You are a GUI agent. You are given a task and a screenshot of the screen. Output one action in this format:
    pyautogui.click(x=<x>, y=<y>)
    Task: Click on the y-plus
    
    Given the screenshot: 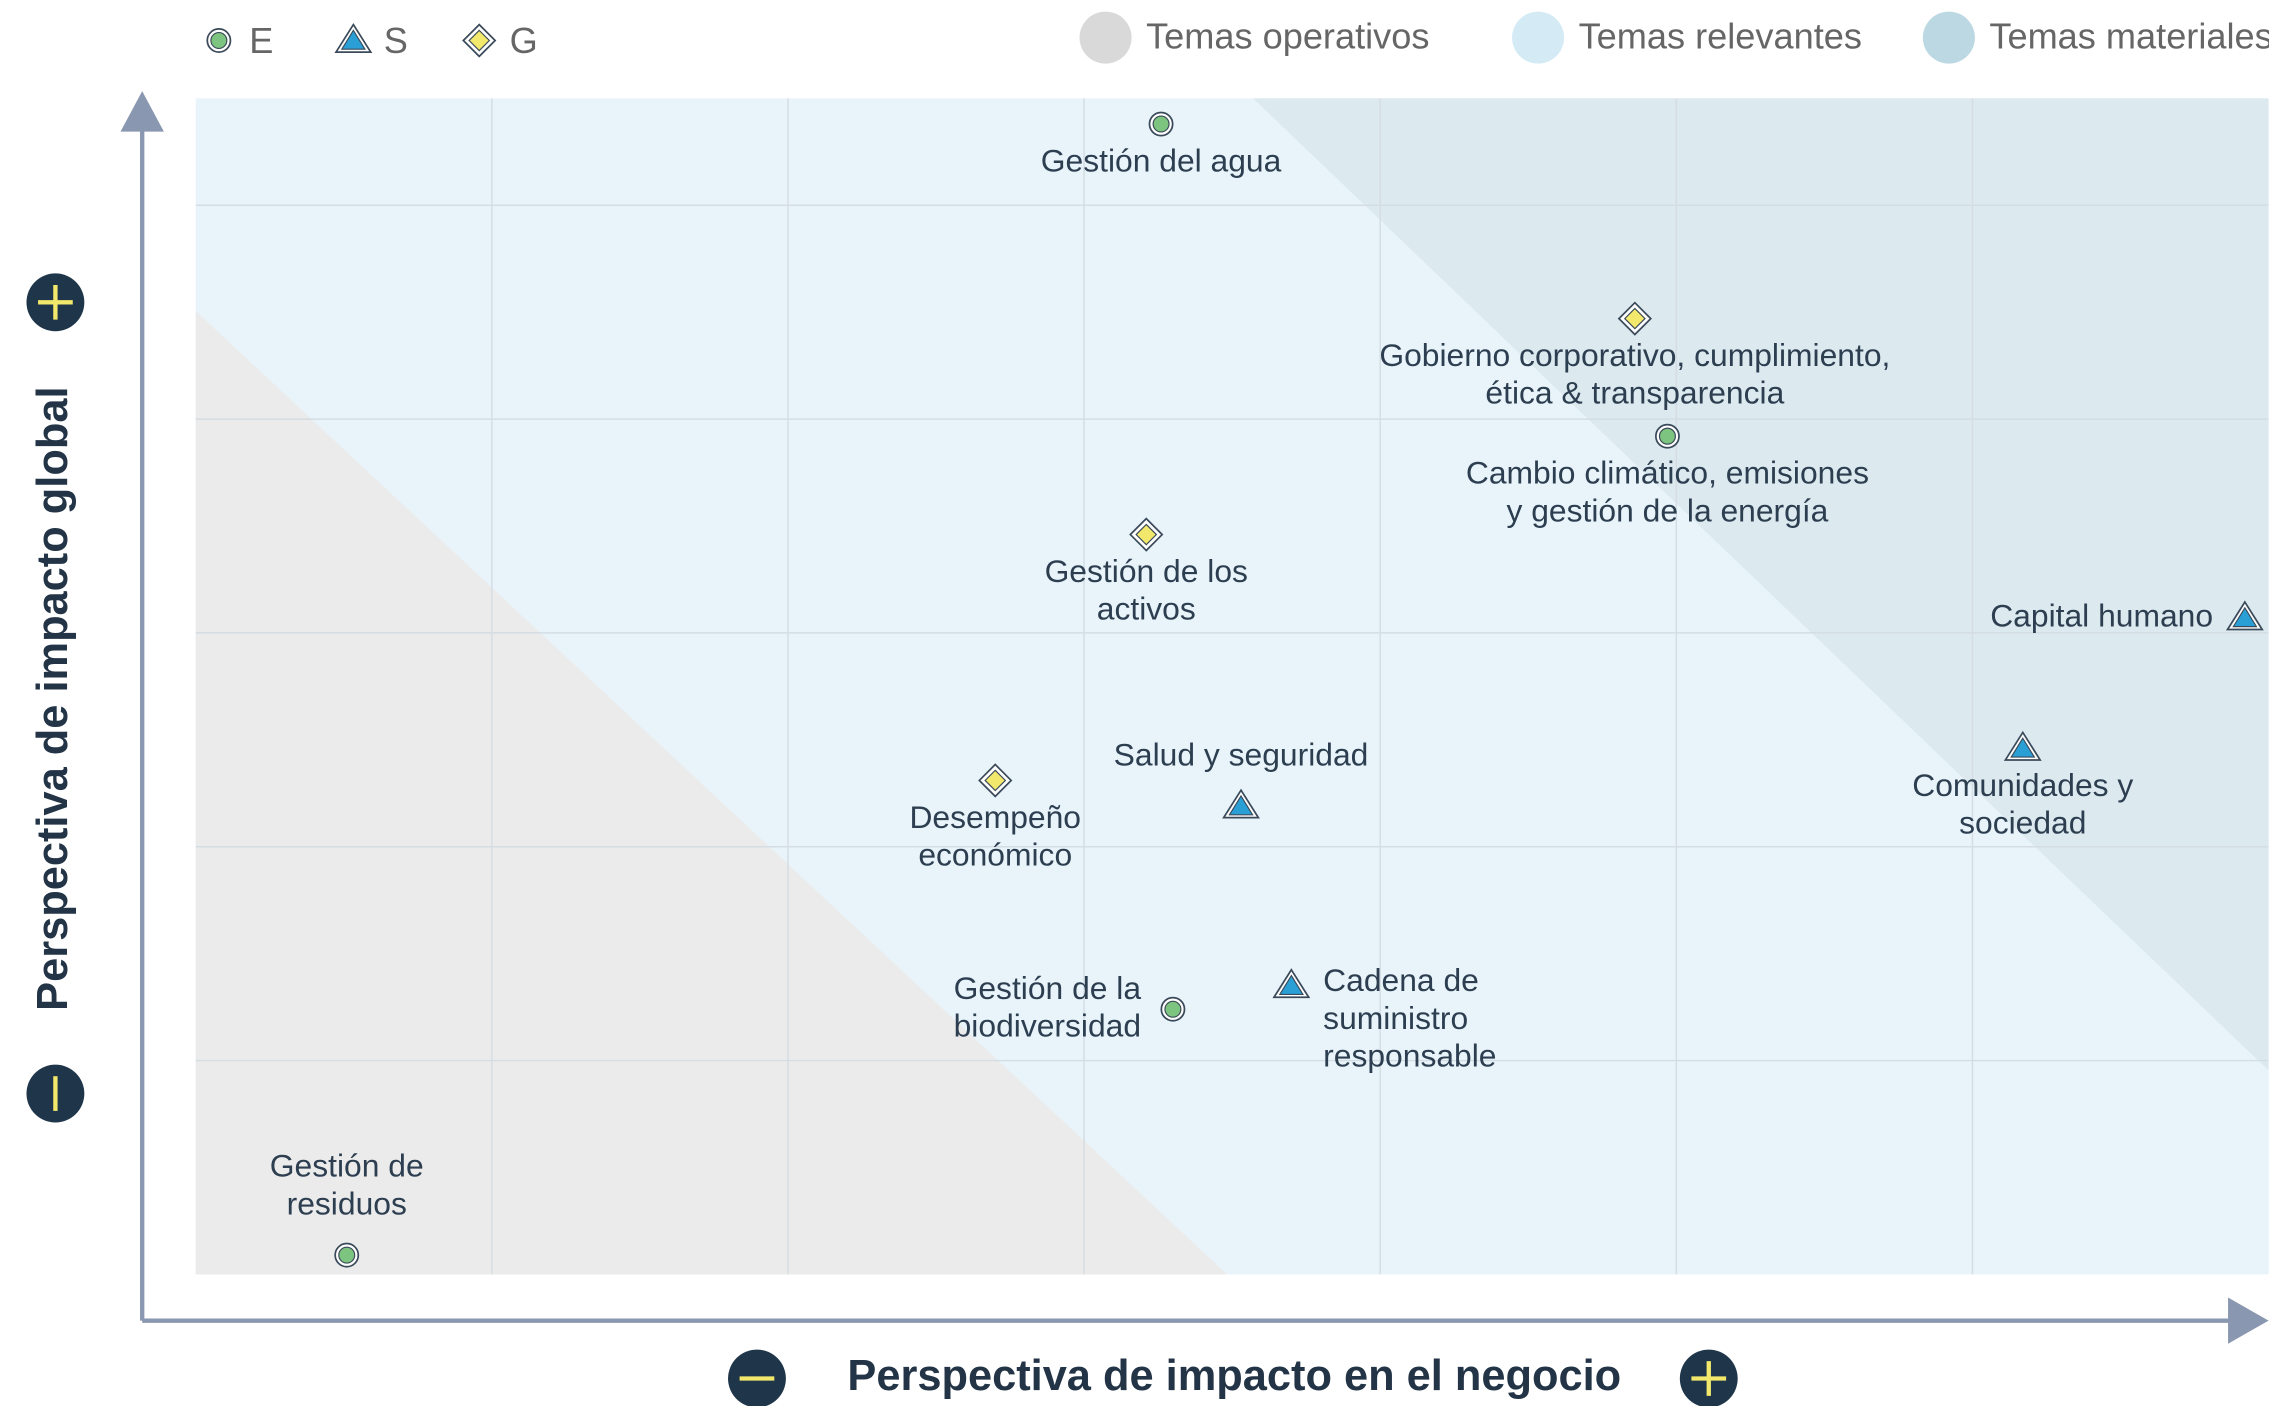 What is the action you would take?
    pyautogui.click(x=55, y=302)
    